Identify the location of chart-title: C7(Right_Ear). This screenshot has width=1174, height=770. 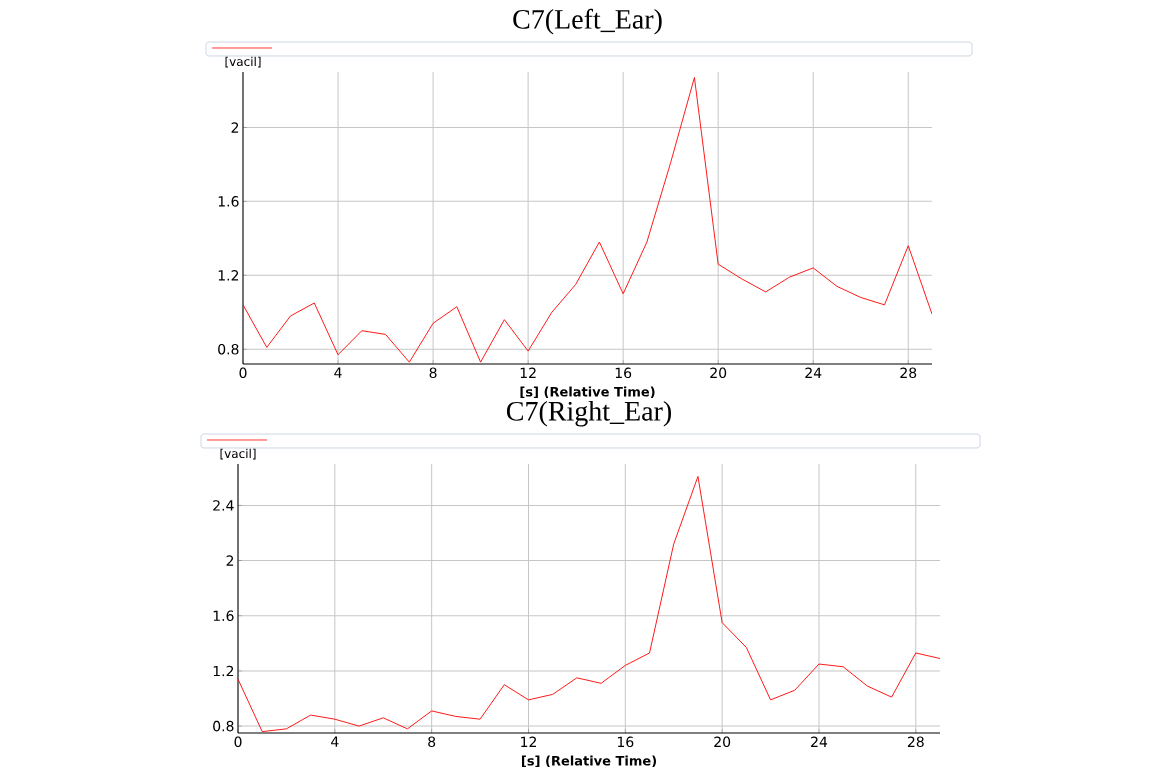
(588, 413).